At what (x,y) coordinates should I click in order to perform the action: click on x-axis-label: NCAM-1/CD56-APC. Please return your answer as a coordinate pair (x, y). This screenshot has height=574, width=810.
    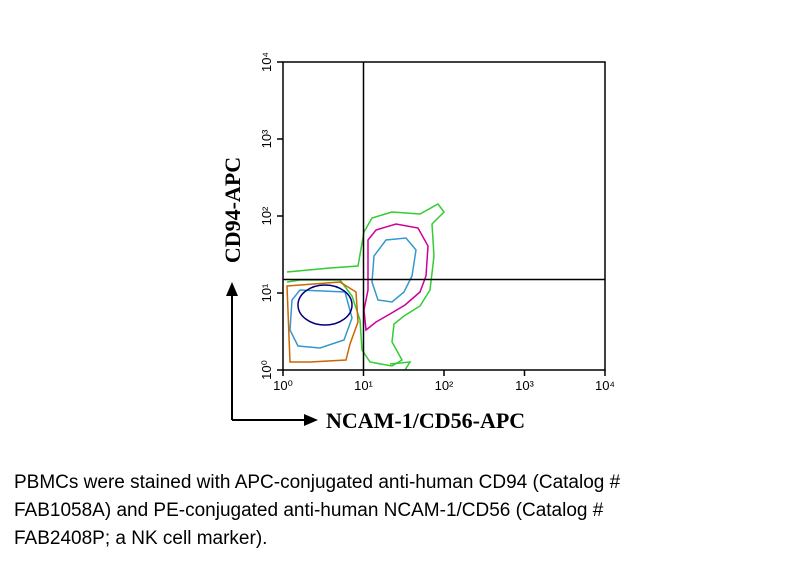
    Looking at the image, I should click on (425, 420).